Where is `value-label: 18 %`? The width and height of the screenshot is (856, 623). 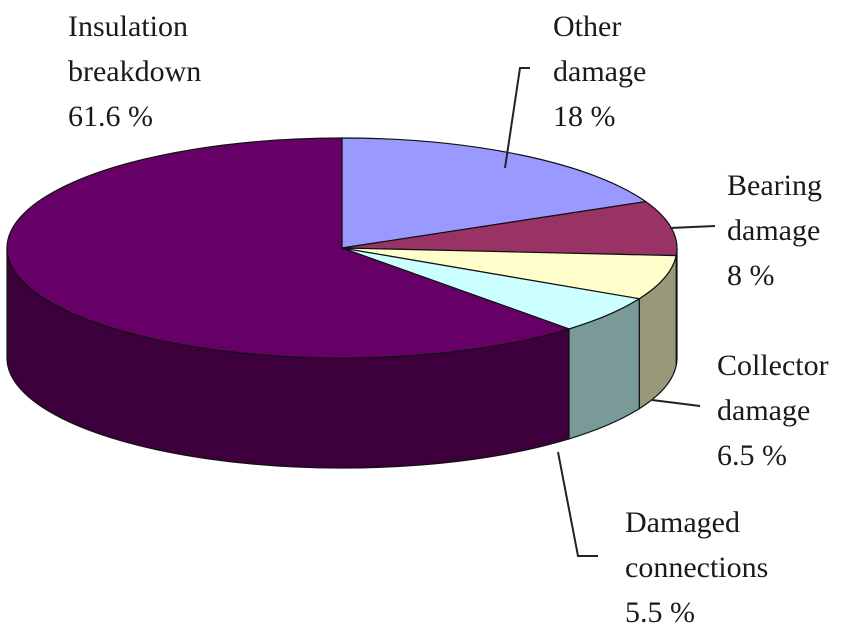 value-label: 18 % is located at coordinates (584, 116).